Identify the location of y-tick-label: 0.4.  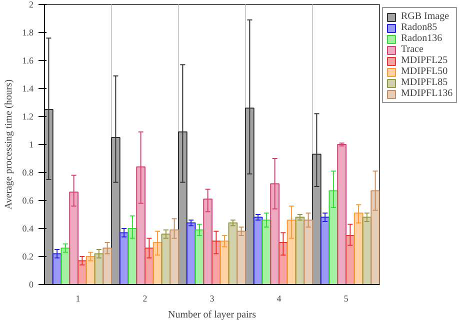
(28, 229).